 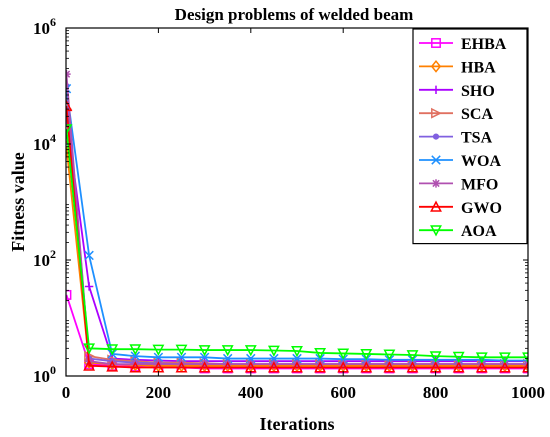 I want to click on legend-marker-ehba, so click(x=436, y=43).